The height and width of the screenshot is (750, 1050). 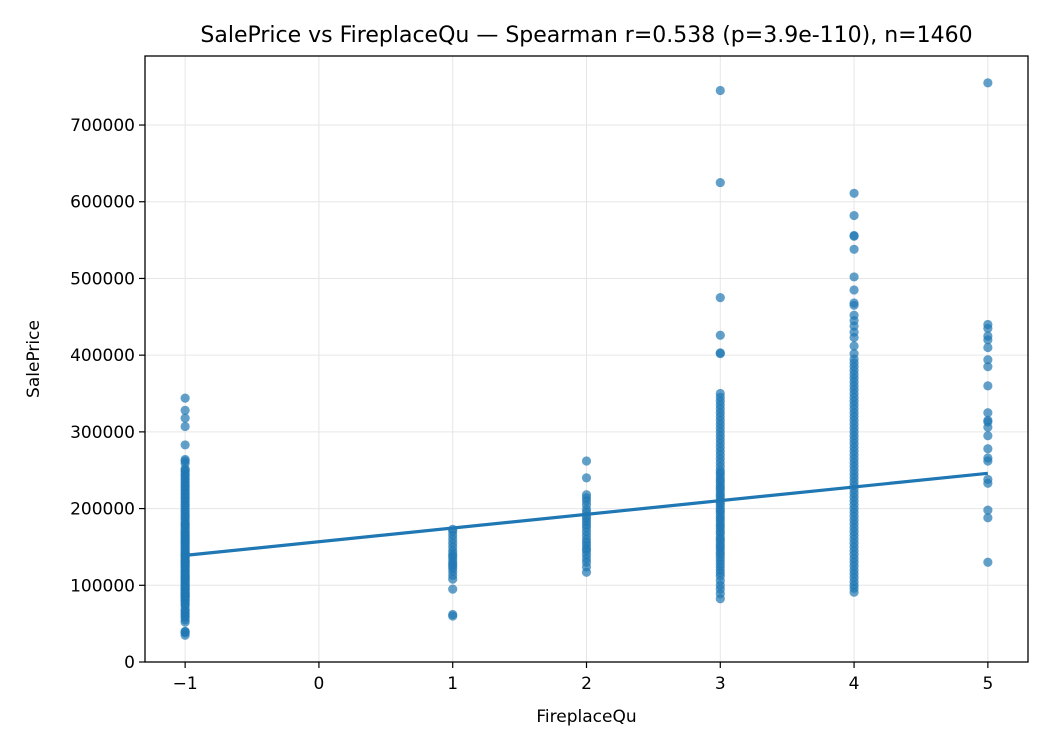 What do you see at coordinates (452, 684) in the screenshot?
I see `x-tick-label: 1` at bounding box center [452, 684].